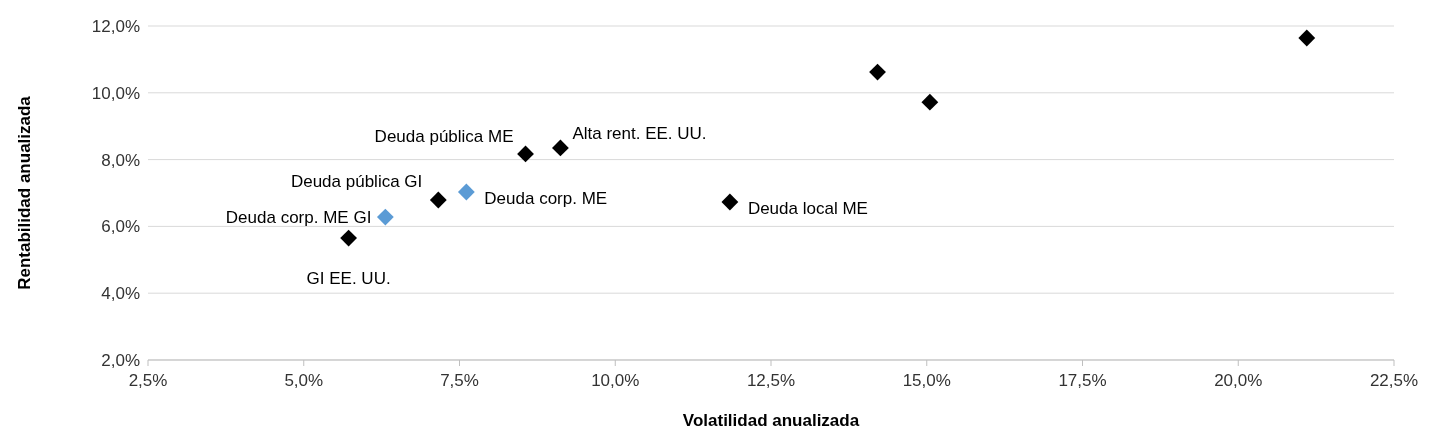 The width and height of the screenshot is (1432, 440). Describe the element at coordinates (546, 198) in the screenshot. I see `annotation: Deuda corp. ME` at that location.